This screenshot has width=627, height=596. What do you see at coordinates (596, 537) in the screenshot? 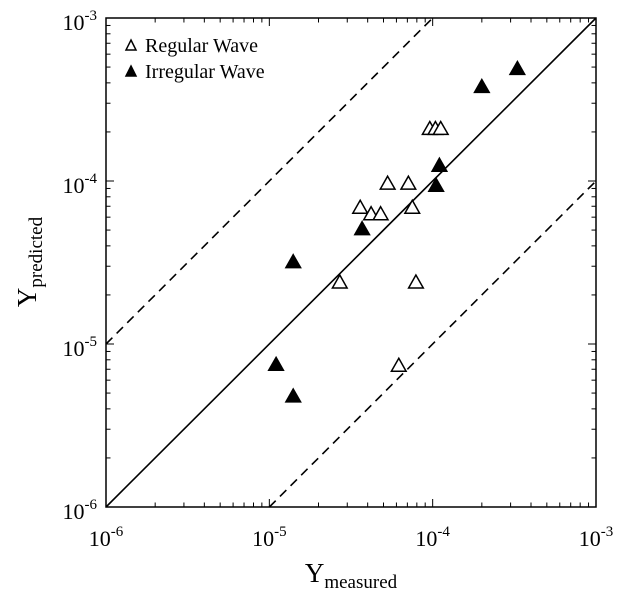
I see `x-tick-label: 10⁻³` at bounding box center [596, 537].